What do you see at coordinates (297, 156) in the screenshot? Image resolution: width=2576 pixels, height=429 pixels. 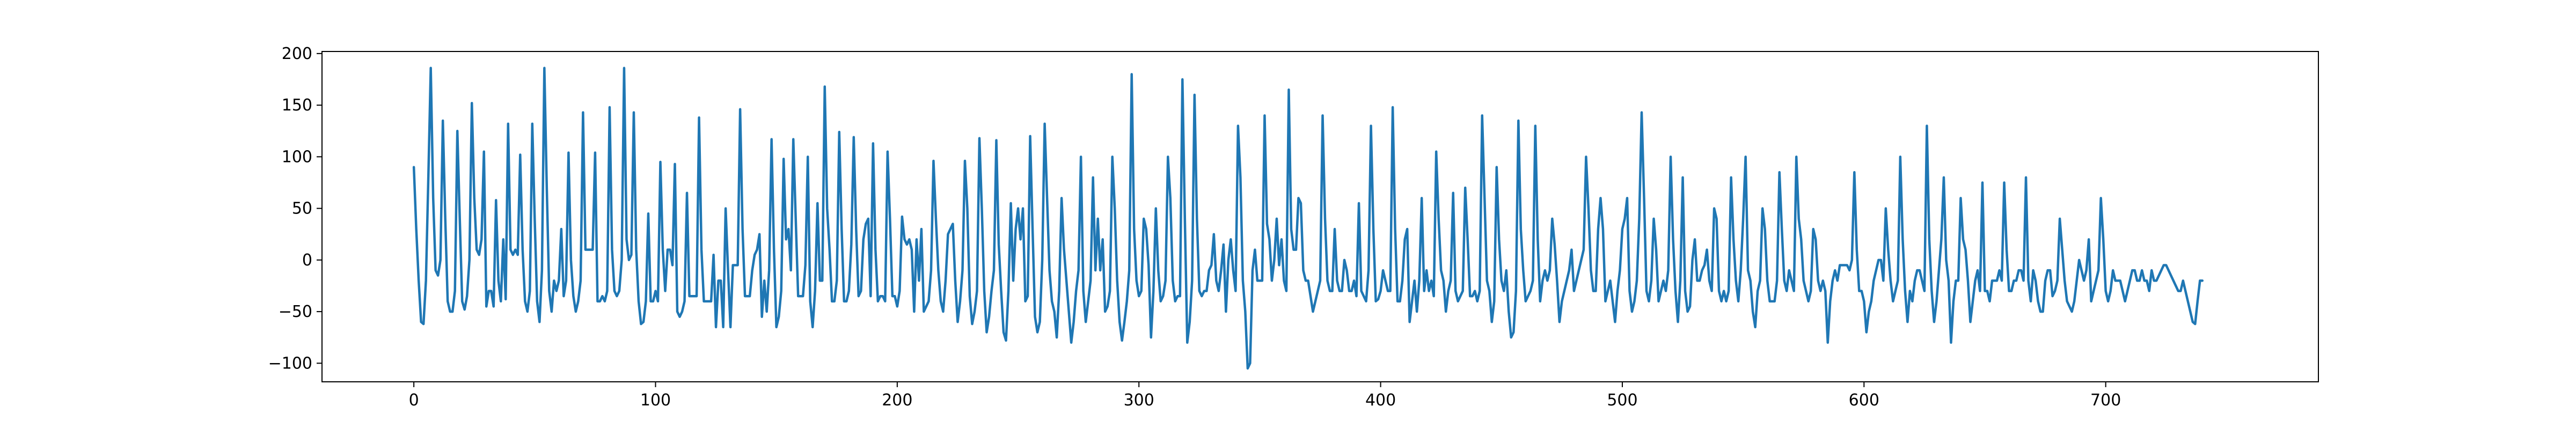 I see `y-tick-label: 100` at bounding box center [297, 156].